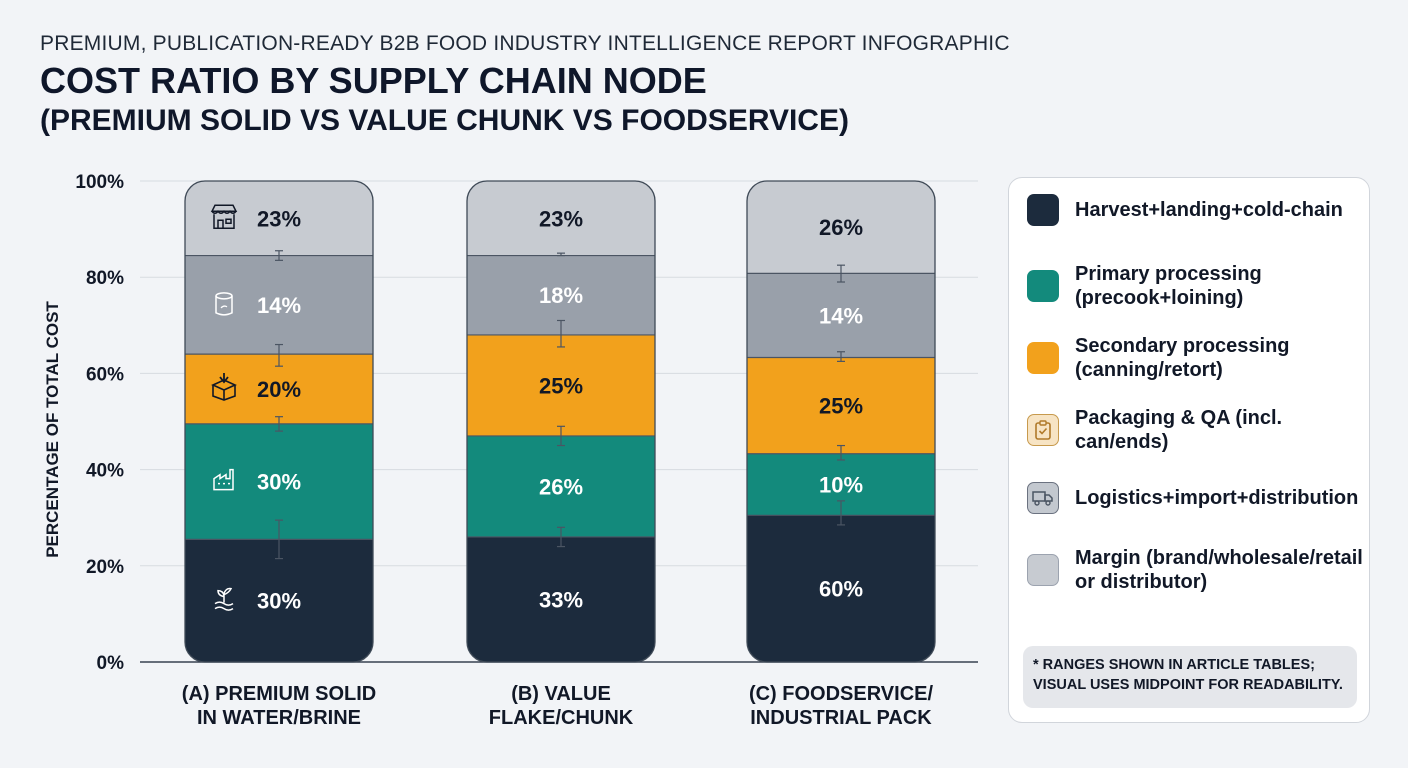  I want to click on truck-icon, so click(1042, 498).